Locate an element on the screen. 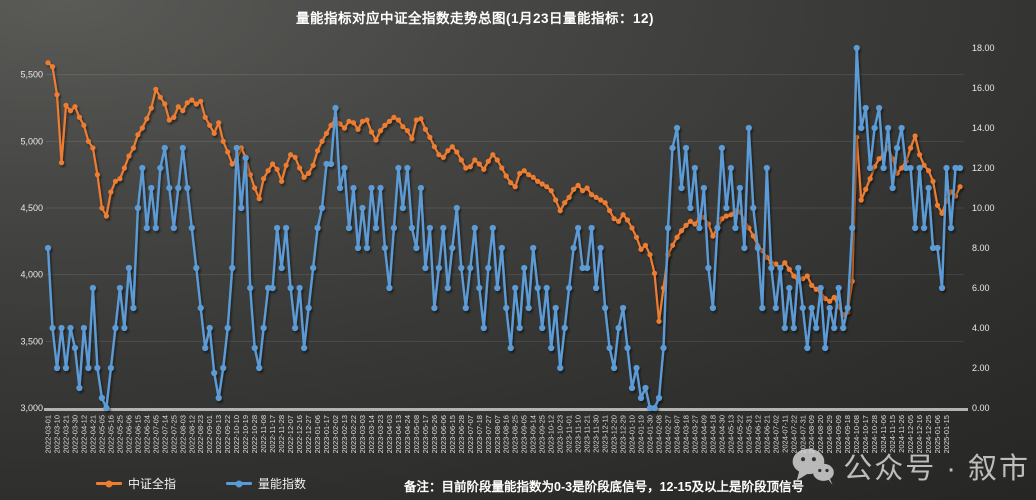 This screenshot has width=1036, height=500. x-axis-label: 2023-06-06 is located at coordinates (443, 434).